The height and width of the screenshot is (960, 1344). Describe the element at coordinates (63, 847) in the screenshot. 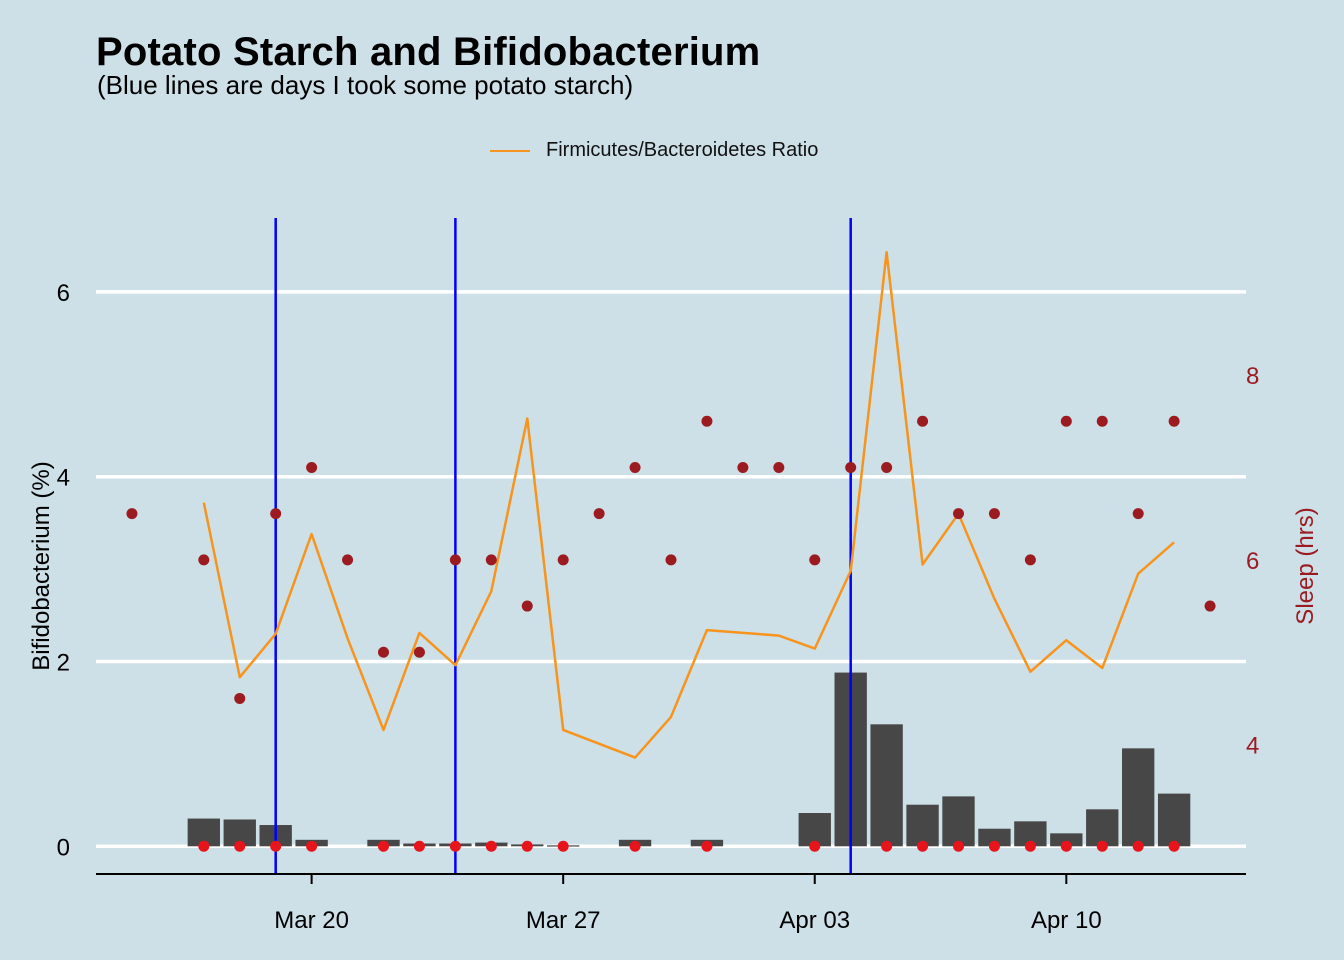

I see `y-tick-label: 0` at that location.